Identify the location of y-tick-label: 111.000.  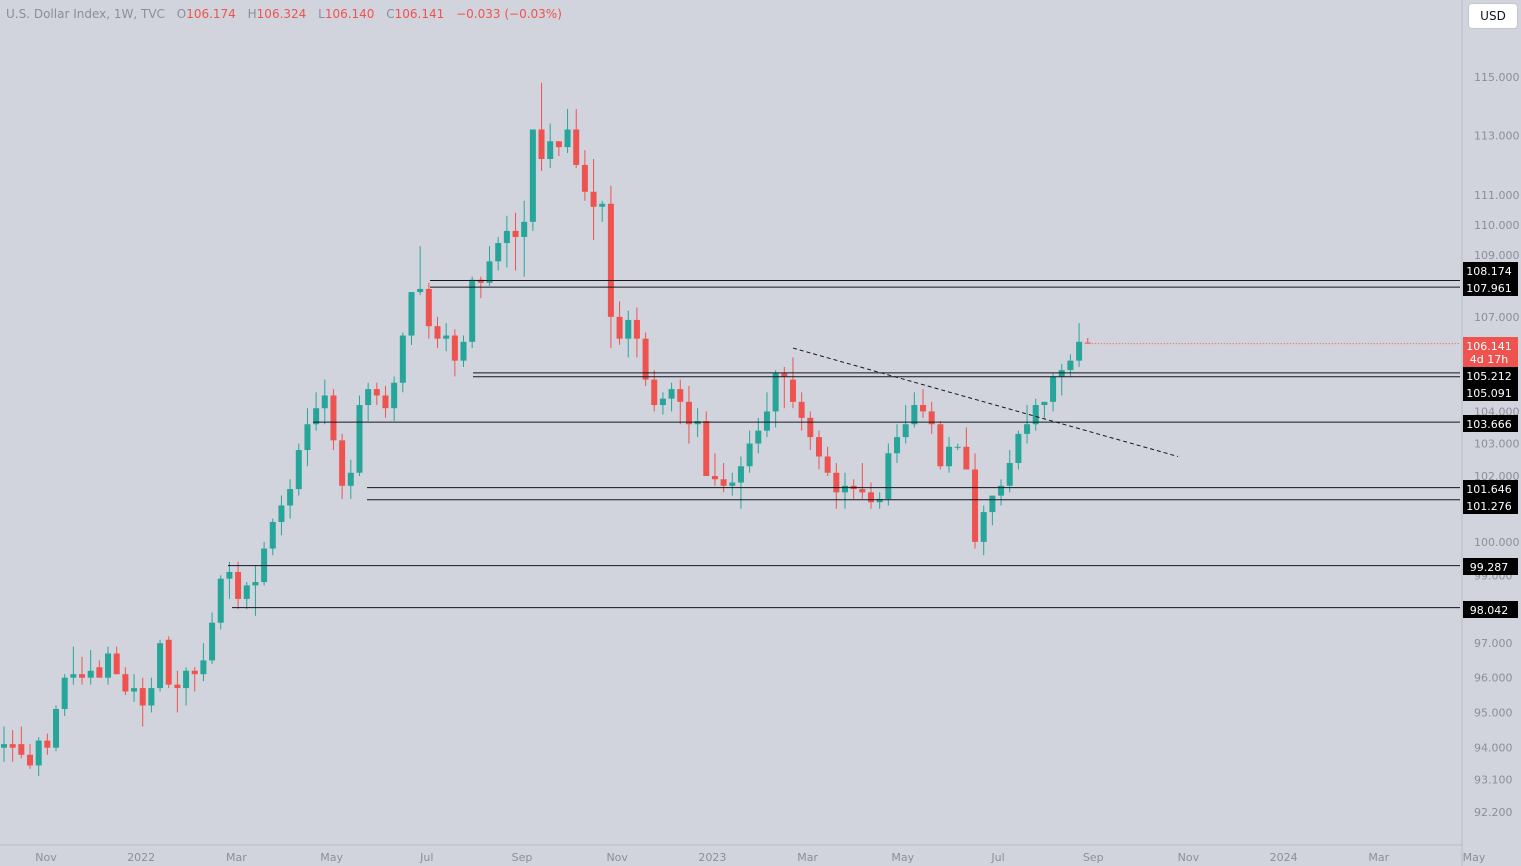
(1497, 195).